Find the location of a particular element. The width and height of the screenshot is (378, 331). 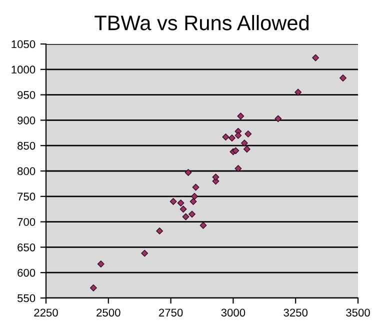

x-tick-label: 2500 is located at coordinates (108, 312).